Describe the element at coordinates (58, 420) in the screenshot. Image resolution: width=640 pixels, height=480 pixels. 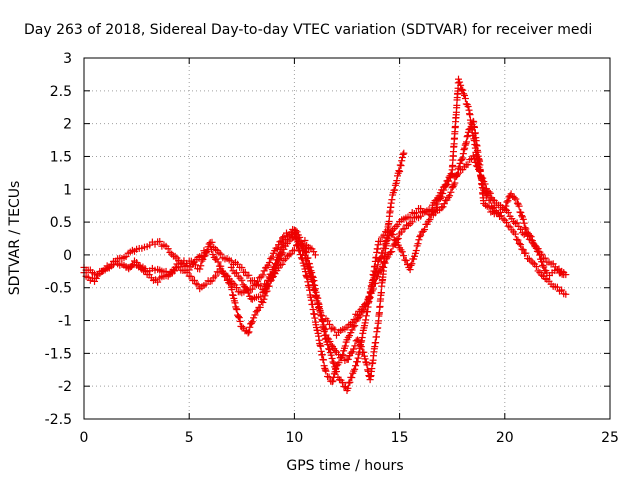
I see `y-tick-label: -2.5` at that location.